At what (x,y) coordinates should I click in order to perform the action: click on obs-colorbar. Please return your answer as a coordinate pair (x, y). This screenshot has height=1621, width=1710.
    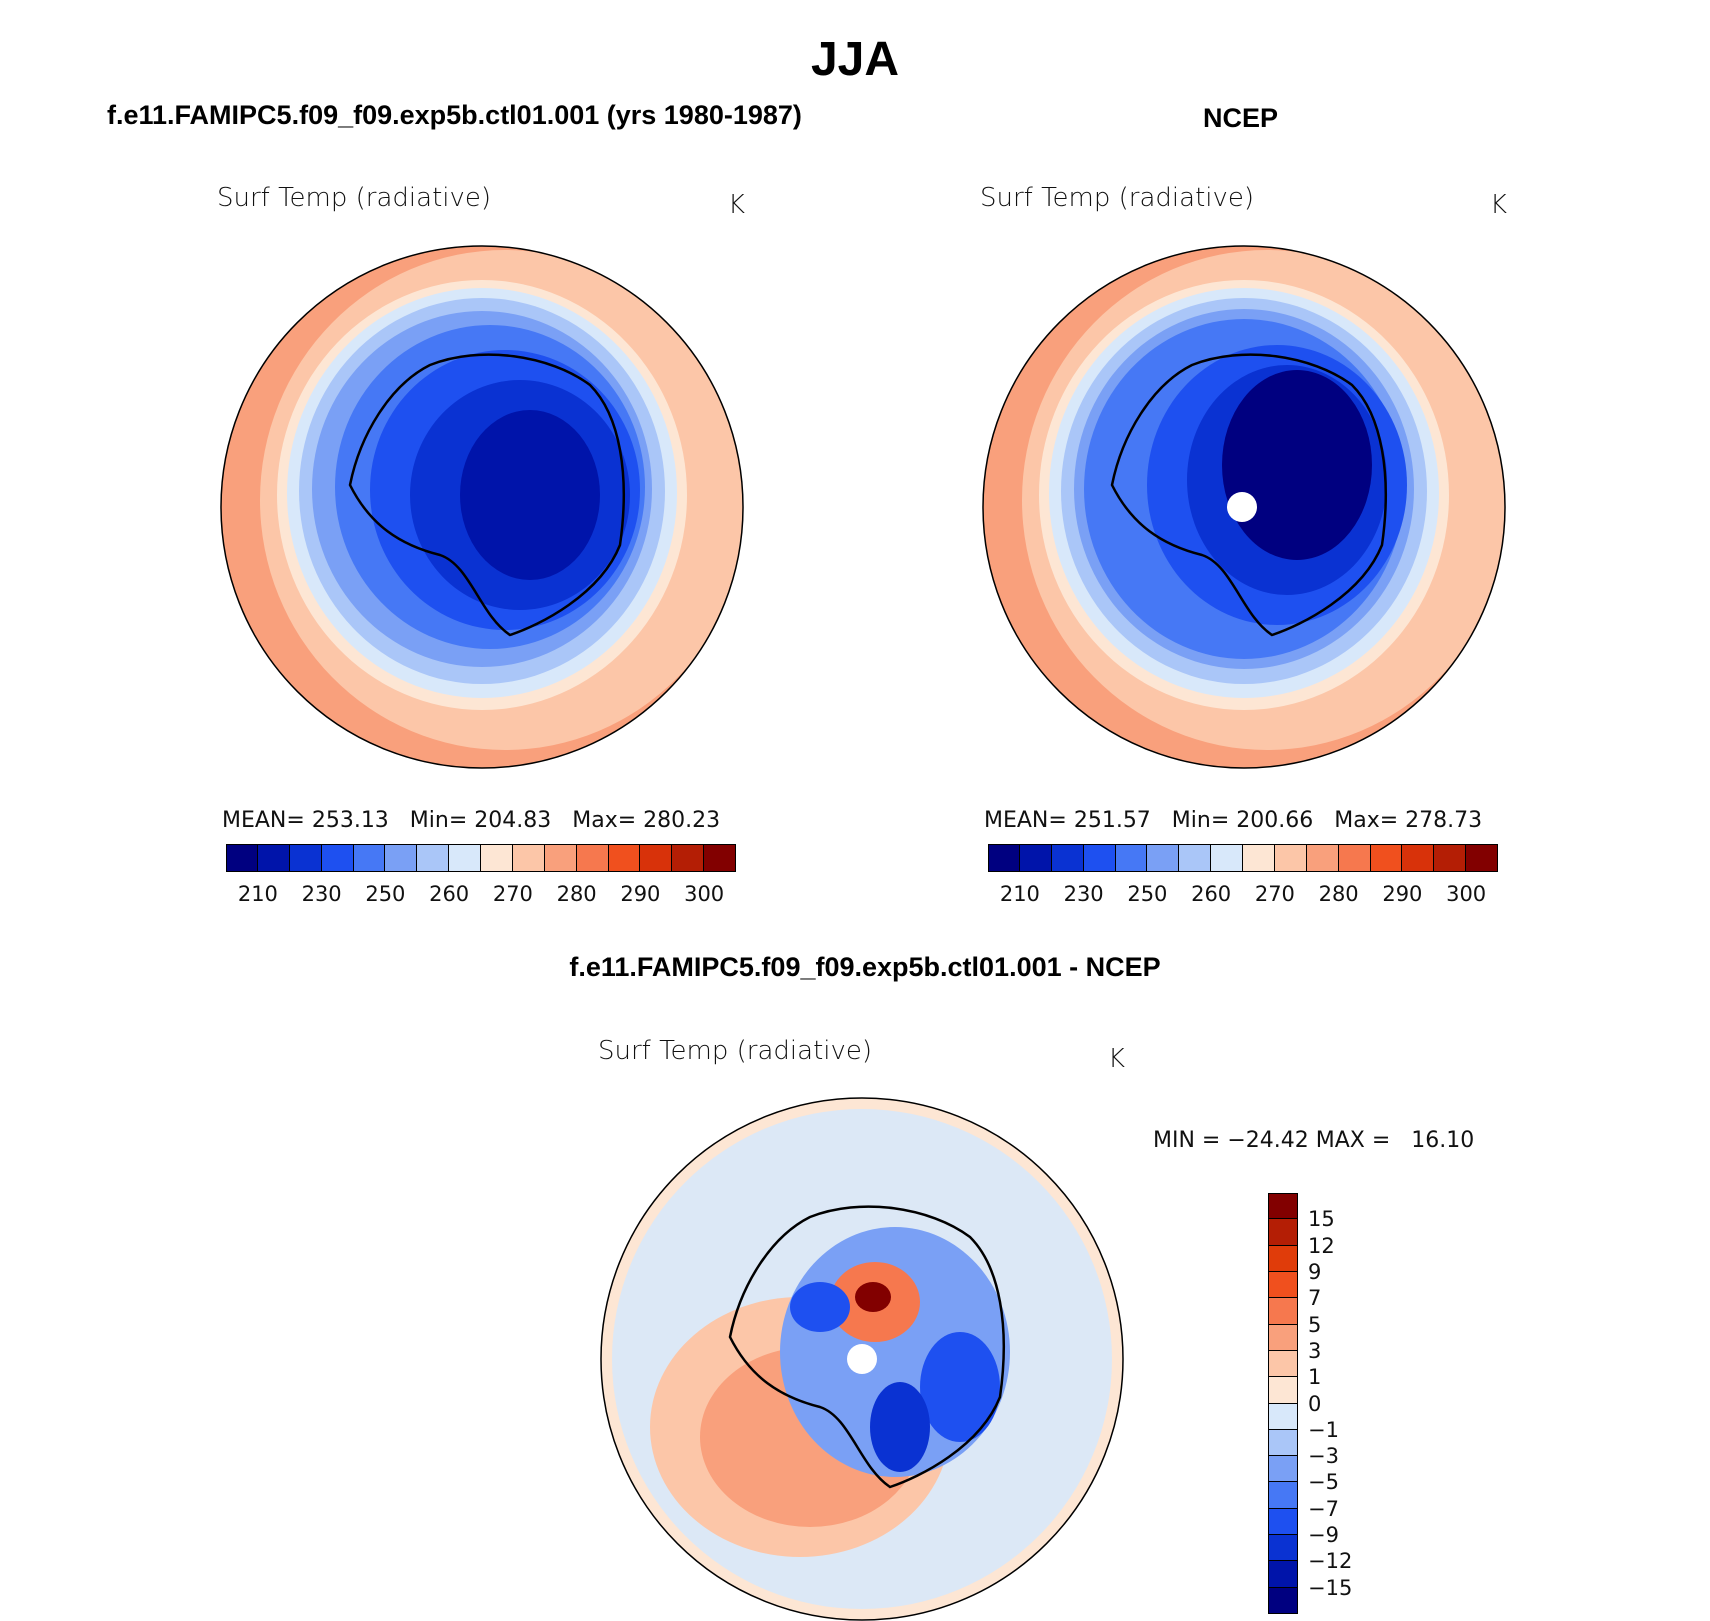
    Looking at the image, I should click on (1243, 858).